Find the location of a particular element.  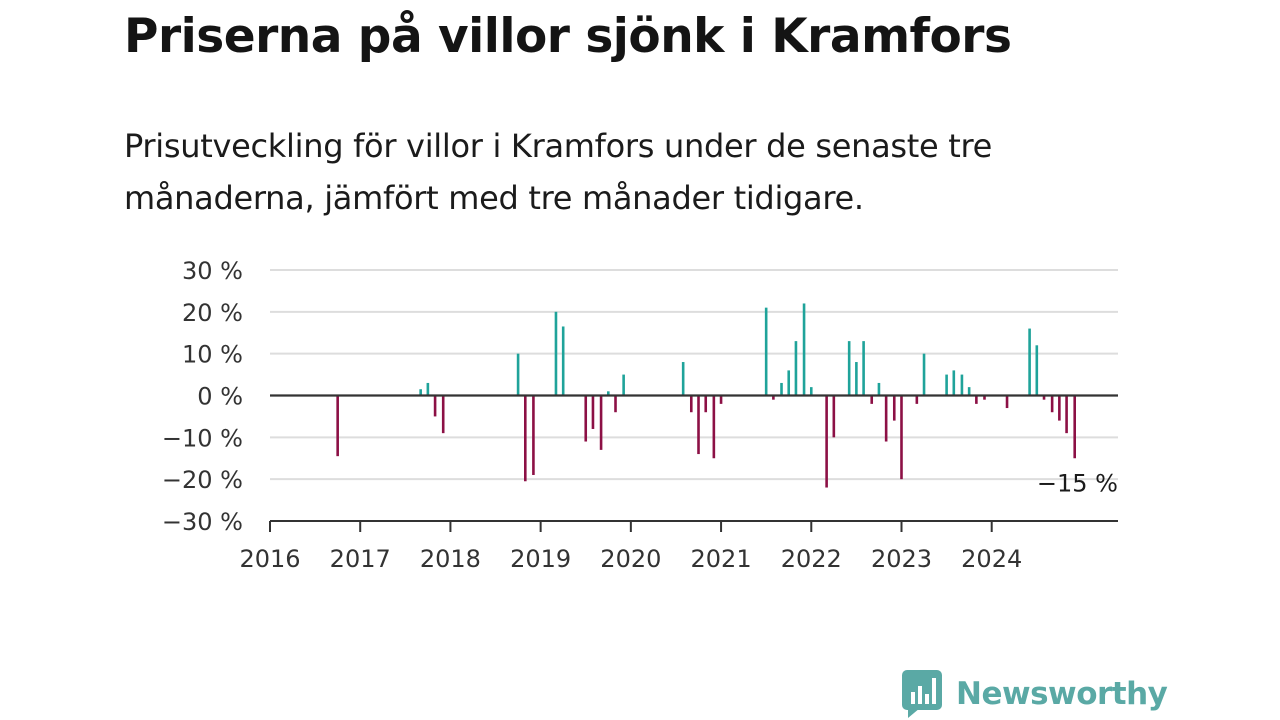

chart-title: Priserna på villor sjönk i Kramfors is located at coordinates (568, 36).